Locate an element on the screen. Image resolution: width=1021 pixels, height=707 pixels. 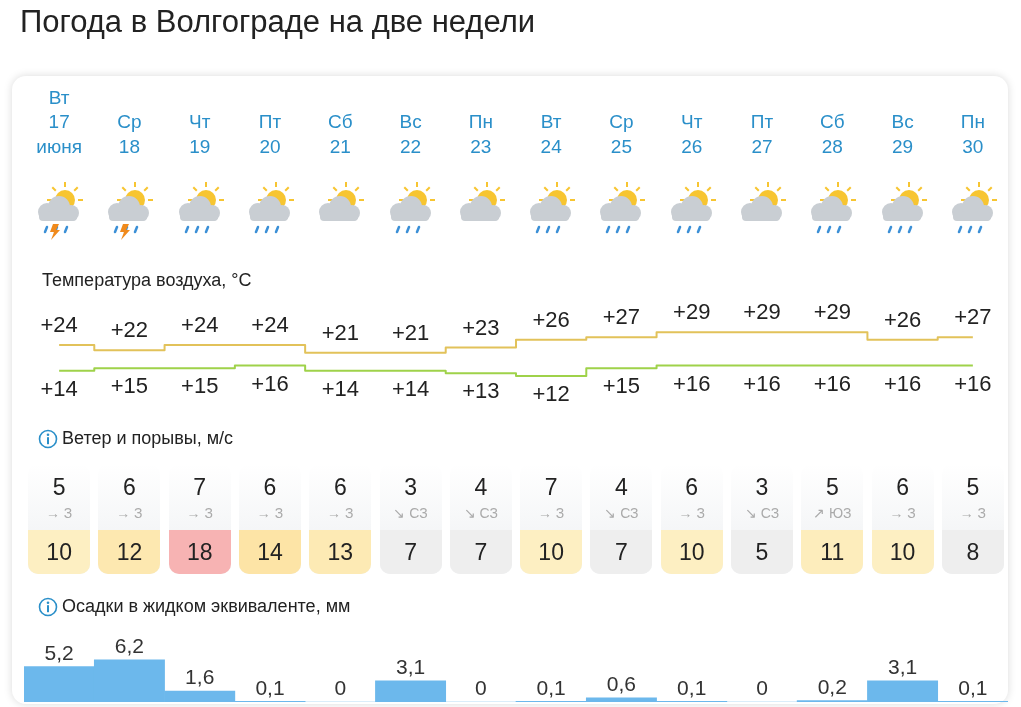
x-tick-label: Сб 21 is located at coordinates (340, 134).